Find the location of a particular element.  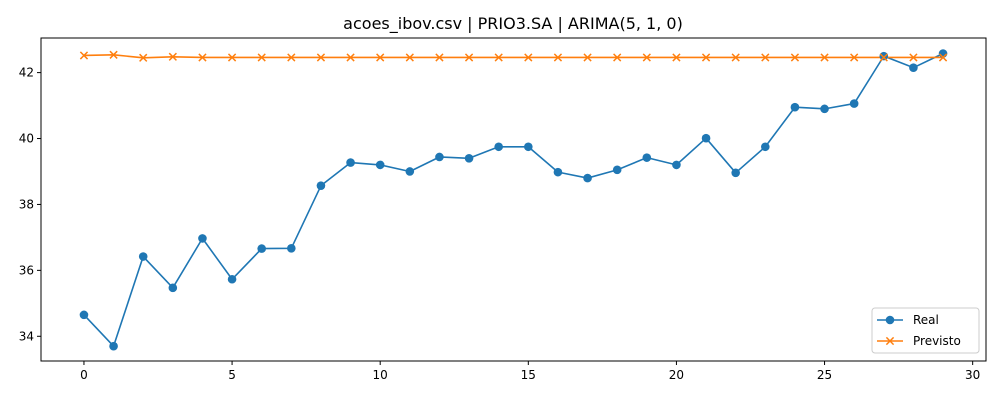

y-tick-label: 36 is located at coordinates (26, 270).